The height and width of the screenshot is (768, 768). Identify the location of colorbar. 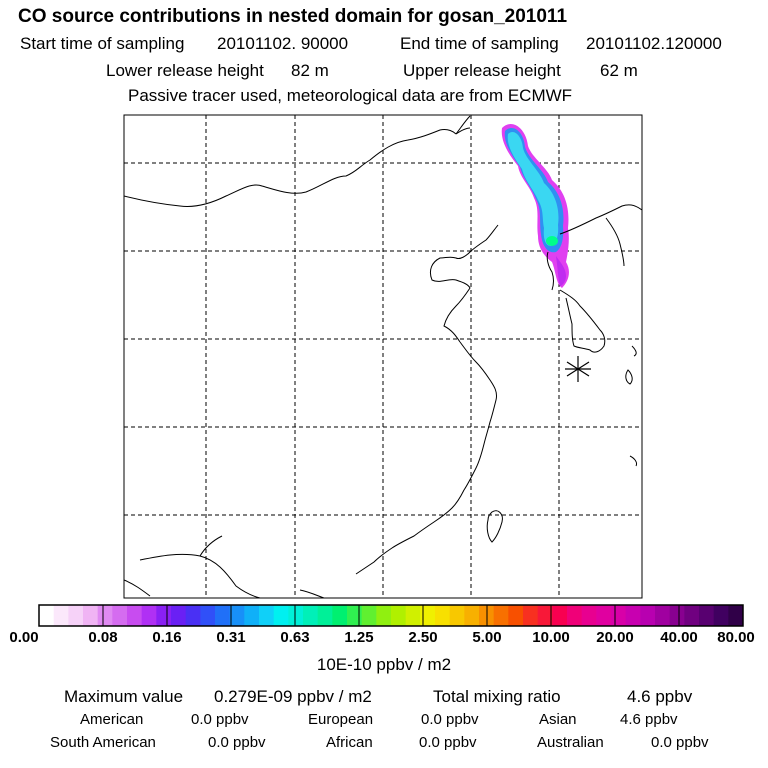
(391, 615).